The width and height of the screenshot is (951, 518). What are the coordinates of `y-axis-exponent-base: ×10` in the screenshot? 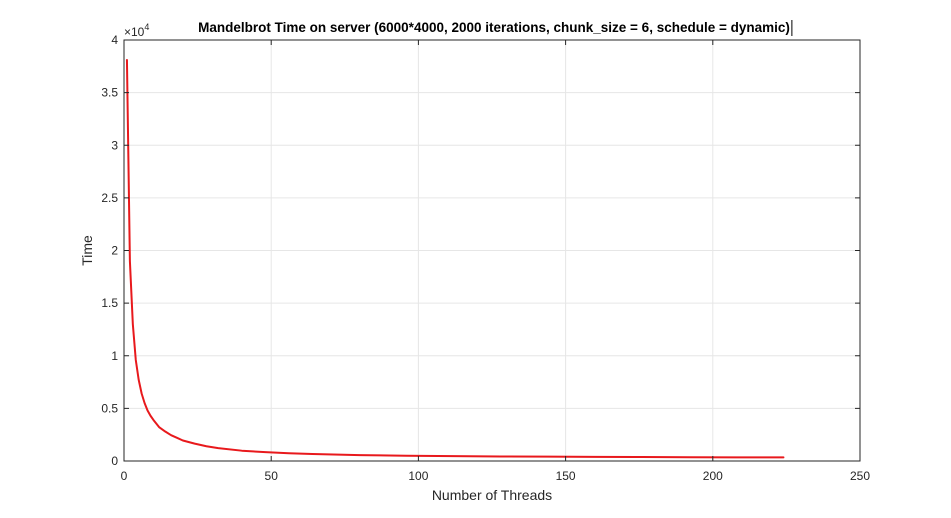 It's located at (134, 32).